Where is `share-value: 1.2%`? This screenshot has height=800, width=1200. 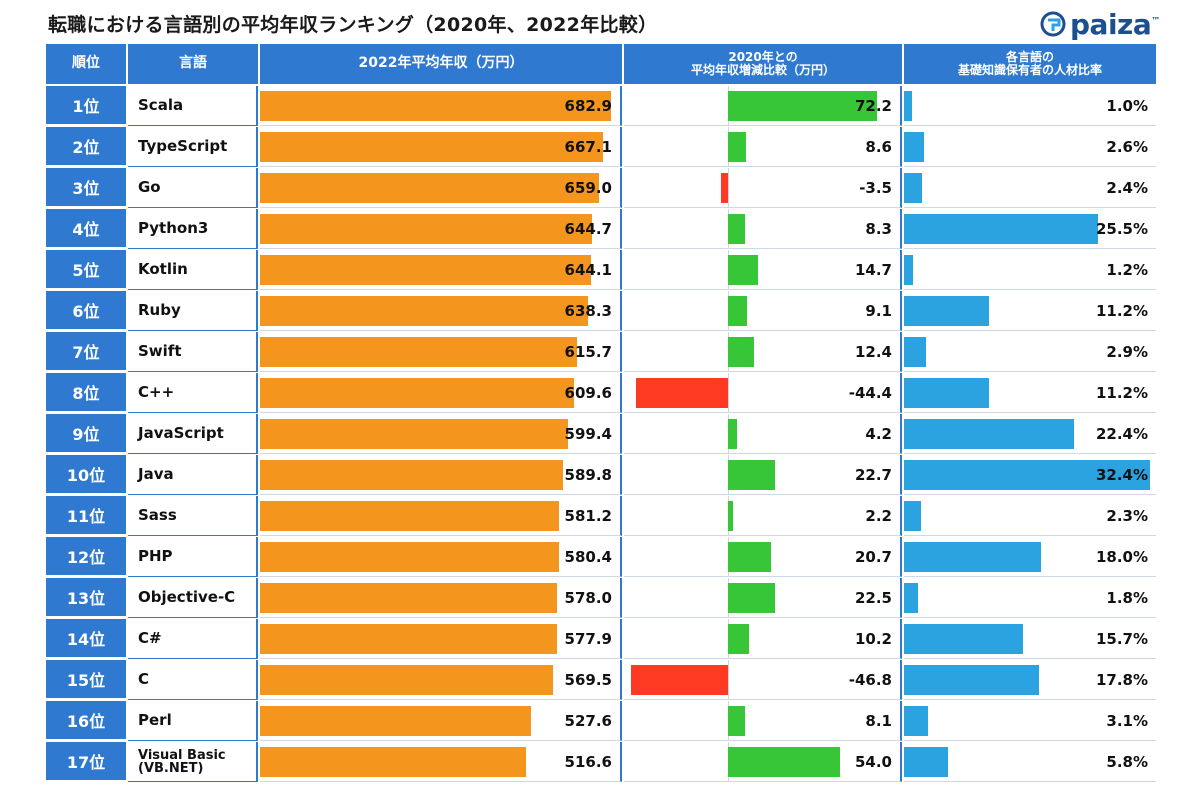 share-value: 1.2% is located at coordinates (1127, 270).